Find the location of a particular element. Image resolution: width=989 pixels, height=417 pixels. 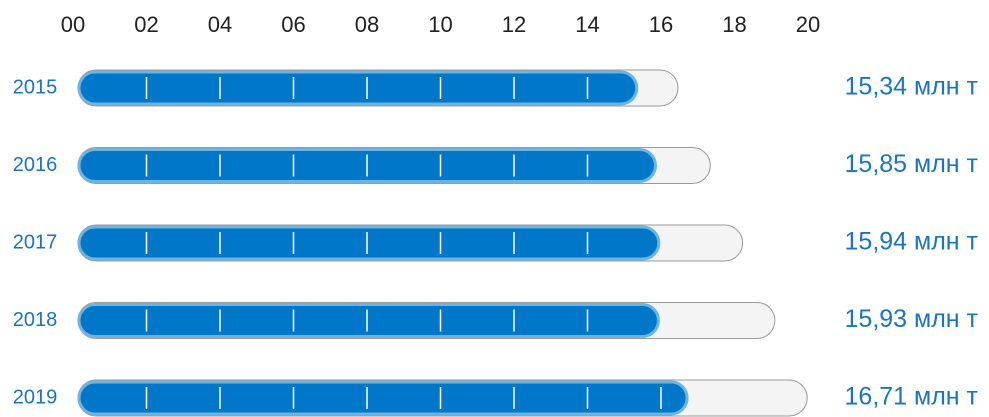

x-tick-label: 06 is located at coordinates (293, 24).